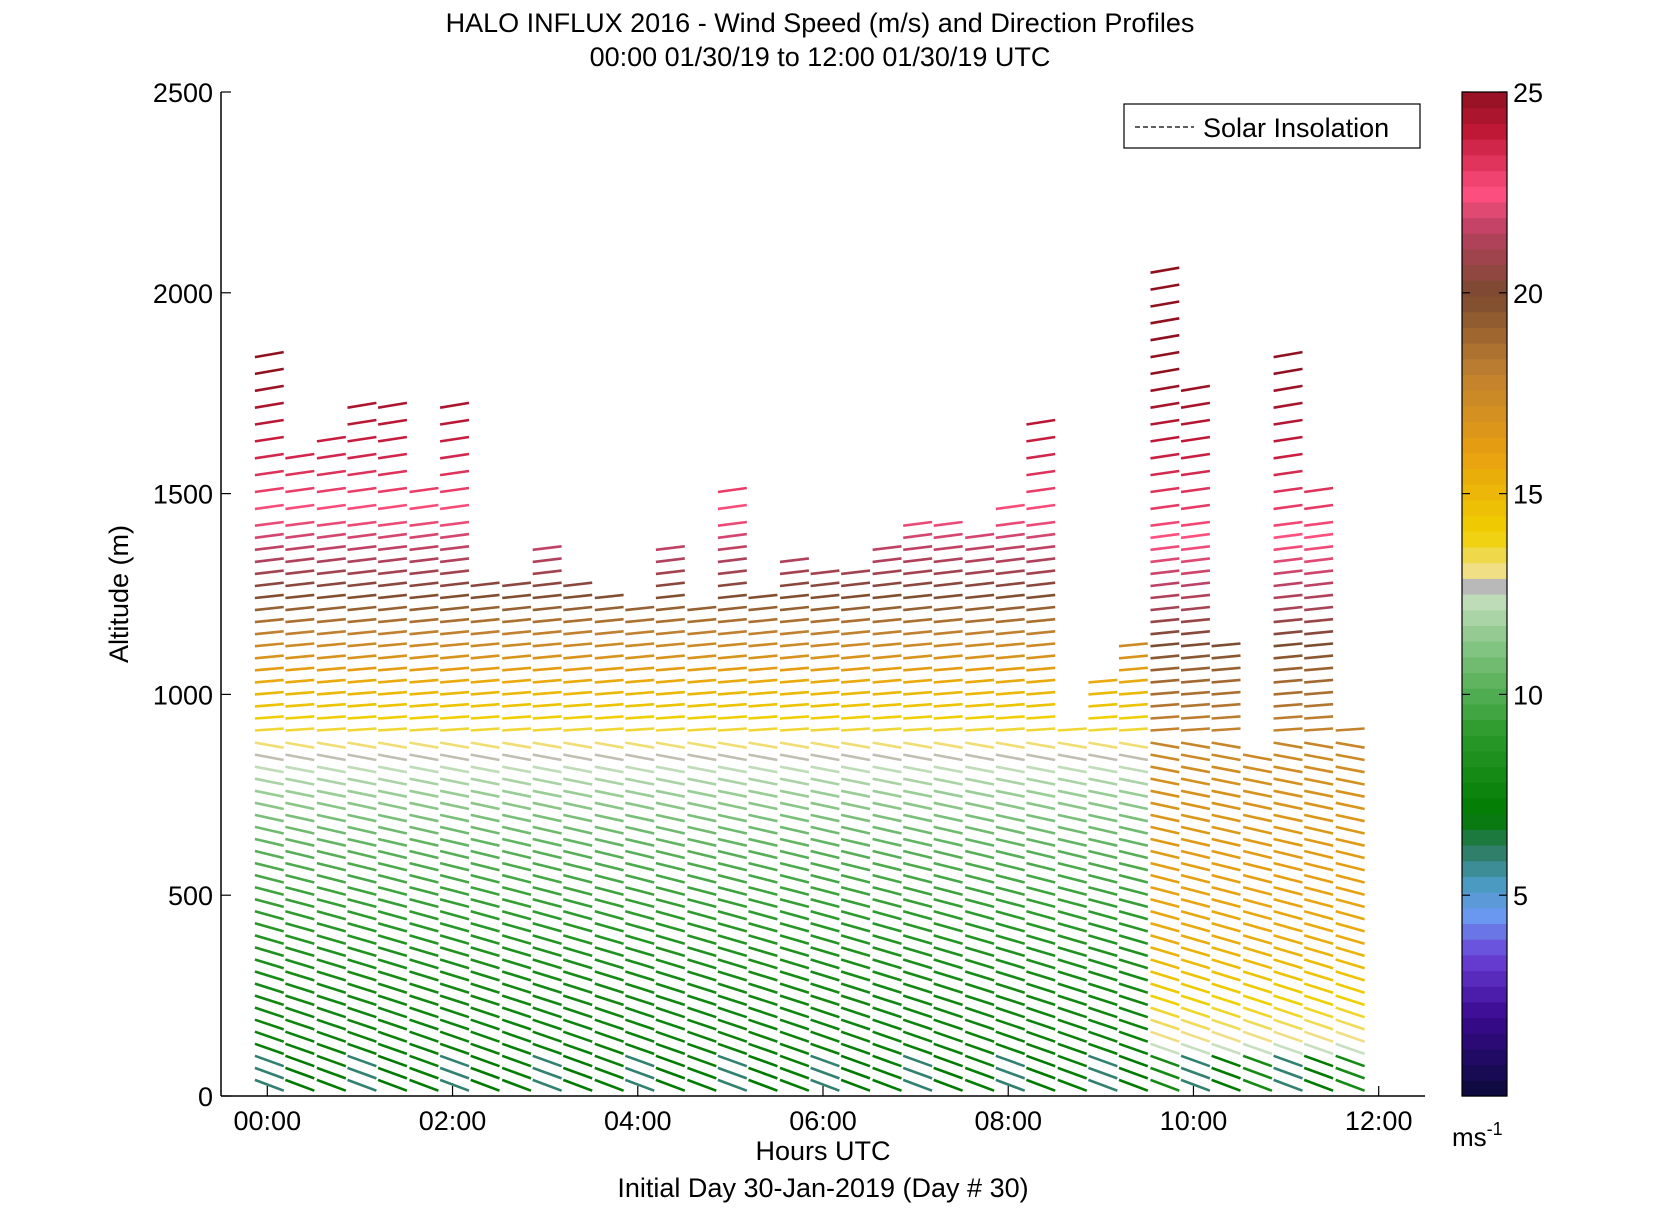  What do you see at coordinates (183, 695) in the screenshot?
I see `y-tick-label: 1000` at bounding box center [183, 695].